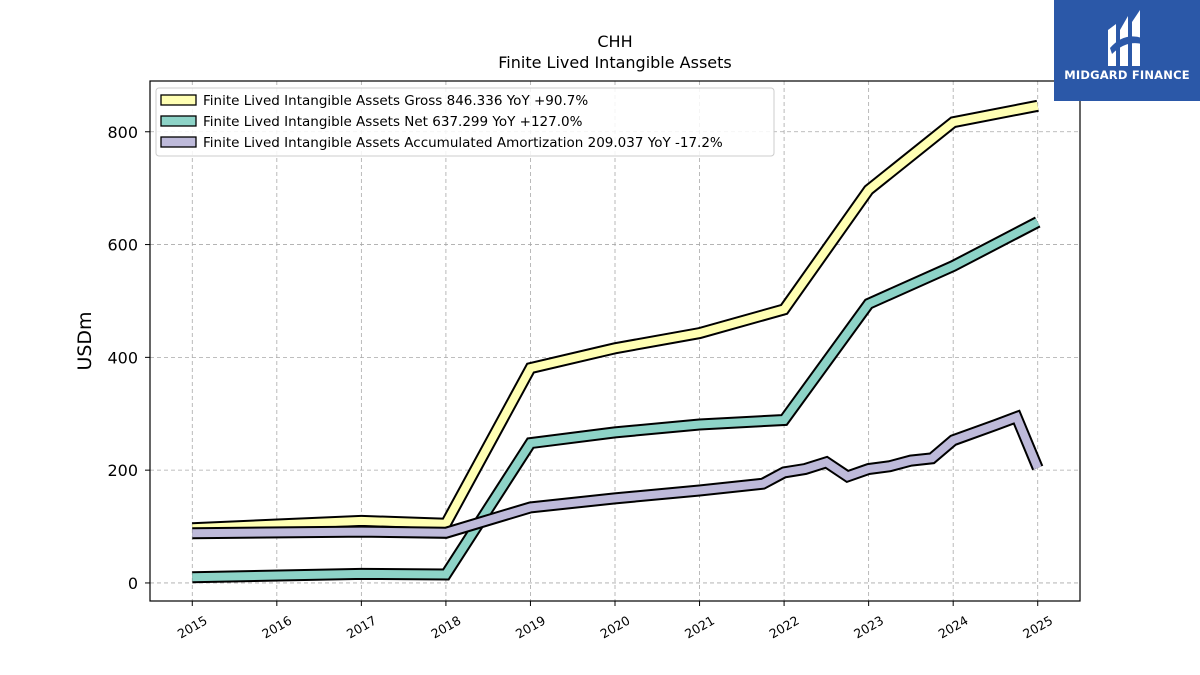 The width and height of the screenshot is (1200, 675). What do you see at coordinates (614, 62) in the screenshot?
I see `chart-subtitle: Finite Lived Intangible Assets` at bounding box center [614, 62].